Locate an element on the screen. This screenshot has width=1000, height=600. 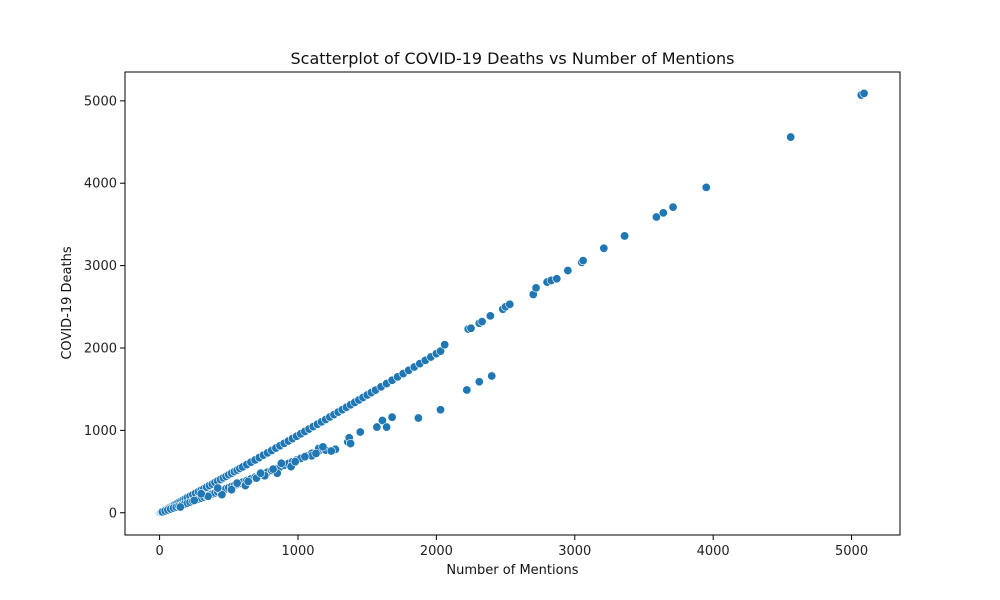
y-tick-label: 0 is located at coordinates (113, 513).